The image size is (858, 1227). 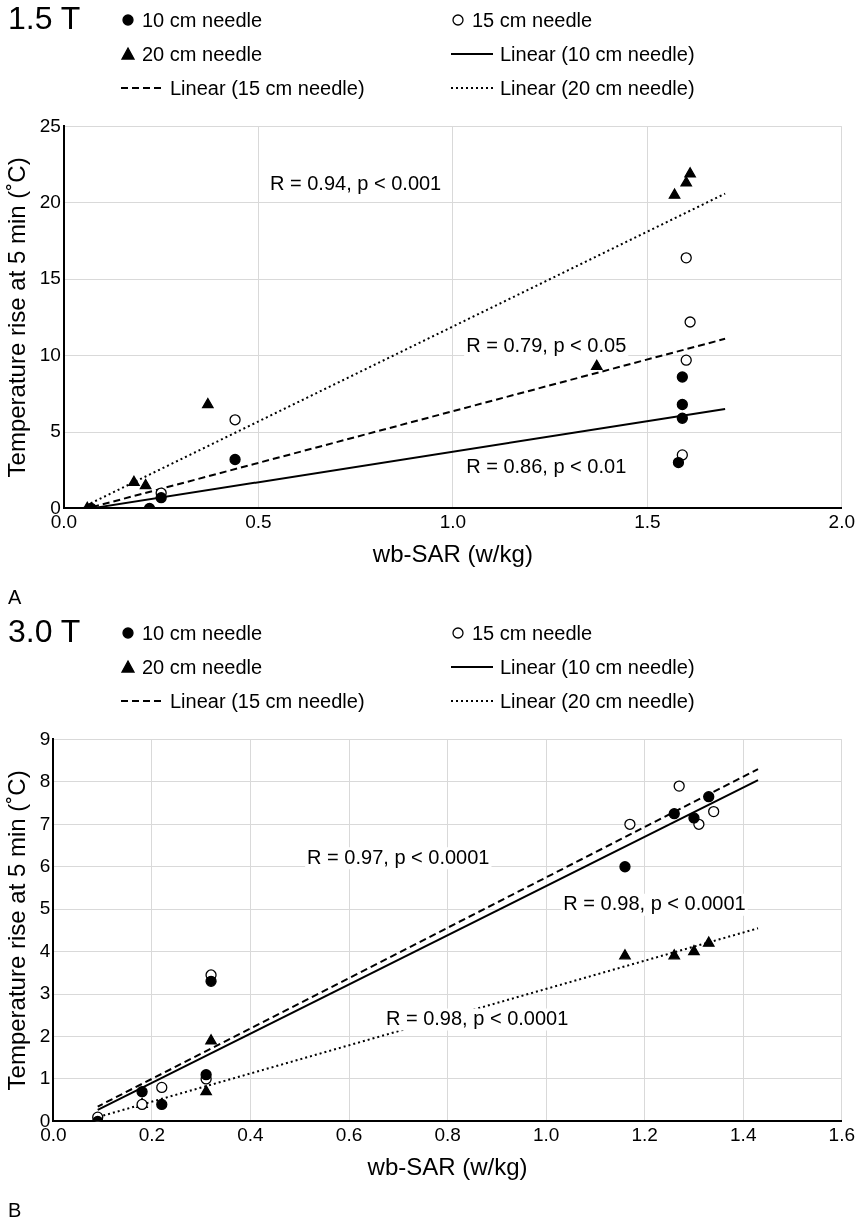 I want to click on y-tick-label: 1, so click(x=45, y=1078).